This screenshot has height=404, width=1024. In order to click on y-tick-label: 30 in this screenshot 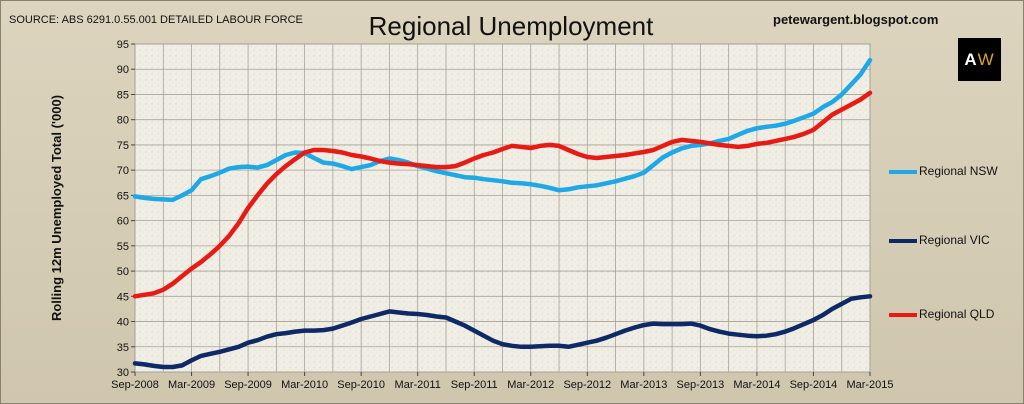, I will do `click(123, 373)`.